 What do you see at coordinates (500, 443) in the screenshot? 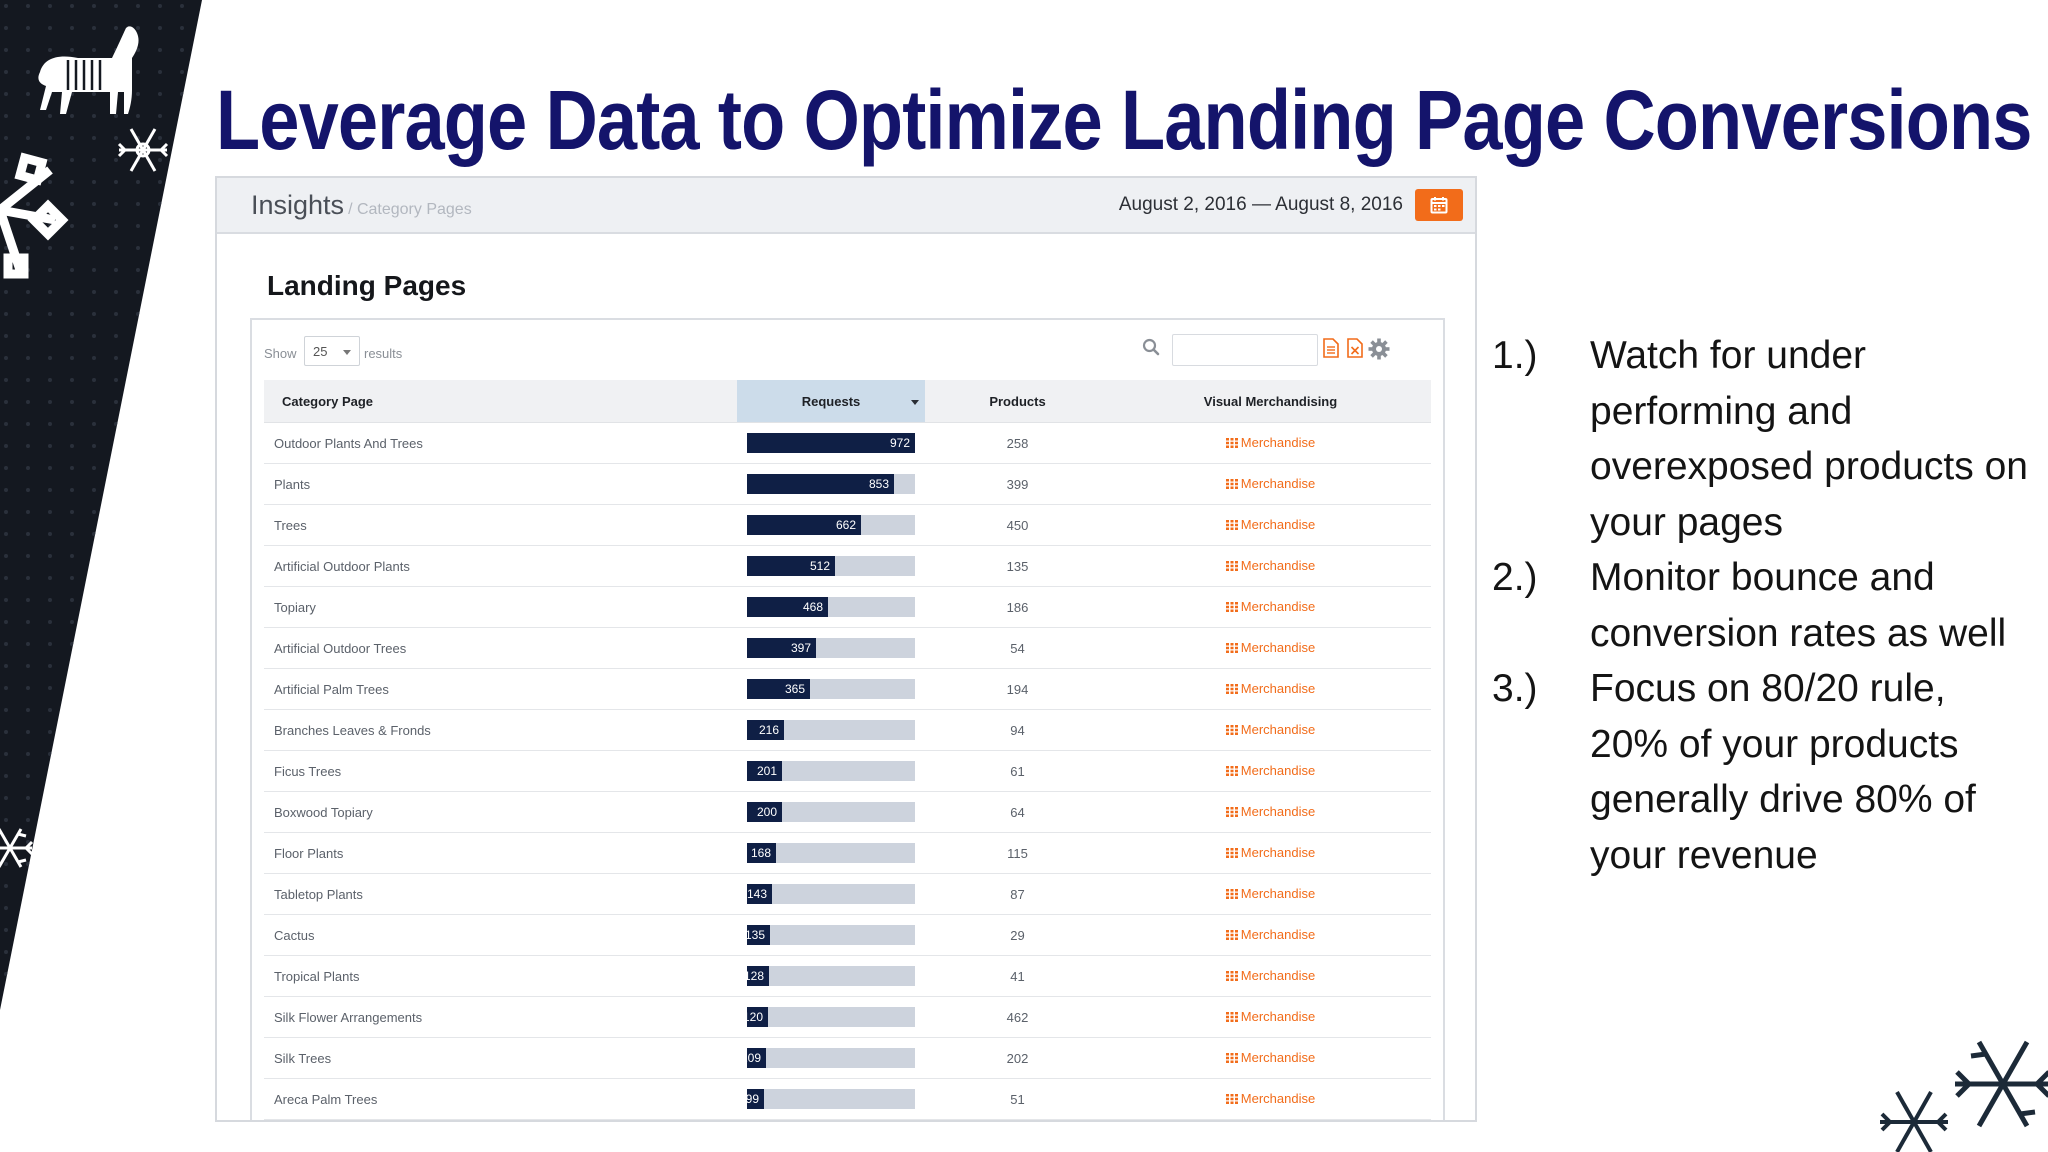
I see `category-page-name: Outdoor Plants And Trees` at bounding box center [500, 443].